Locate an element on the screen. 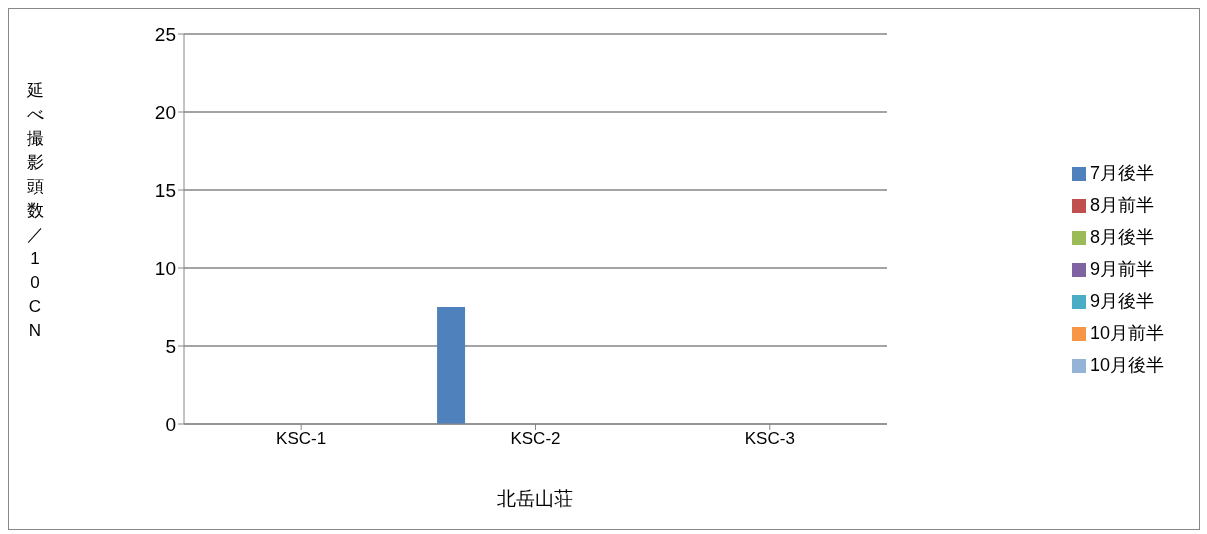  legend-label: 8月後半 is located at coordinates (1121, 237).